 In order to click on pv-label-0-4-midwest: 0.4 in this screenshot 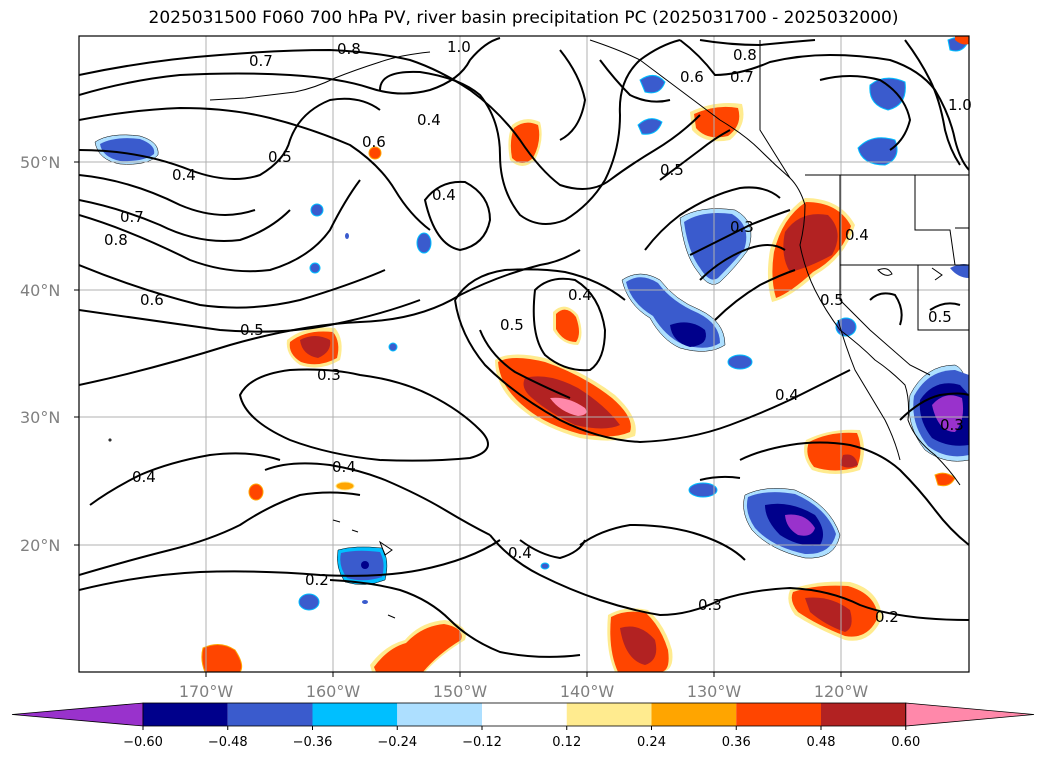, I will do `click(344, 467)`.